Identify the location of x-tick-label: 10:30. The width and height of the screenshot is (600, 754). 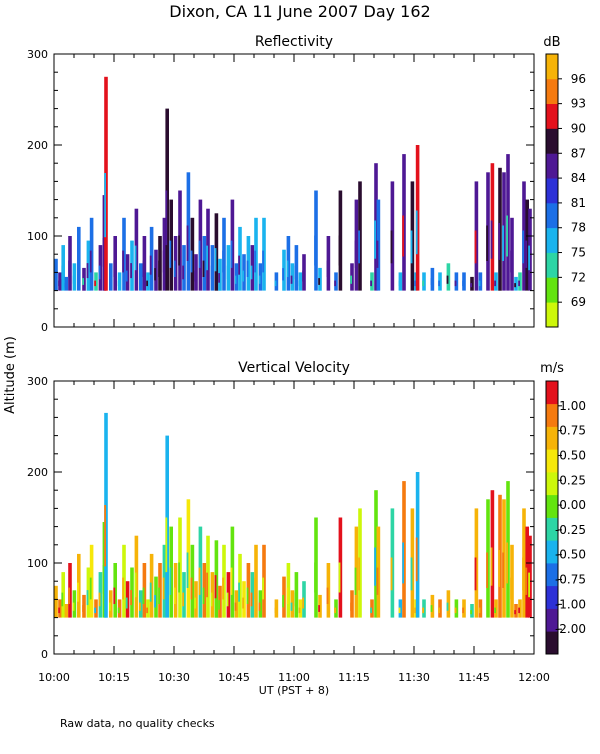
(174, 677).